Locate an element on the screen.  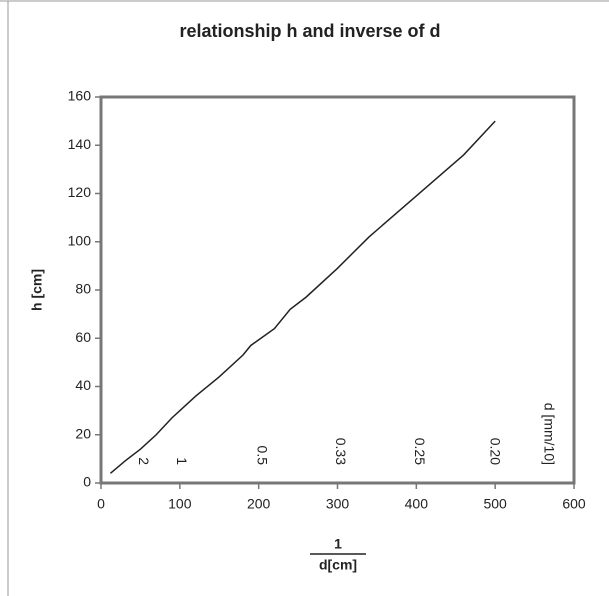
y-tick-label: 100 is located at coordinates (80, 240).